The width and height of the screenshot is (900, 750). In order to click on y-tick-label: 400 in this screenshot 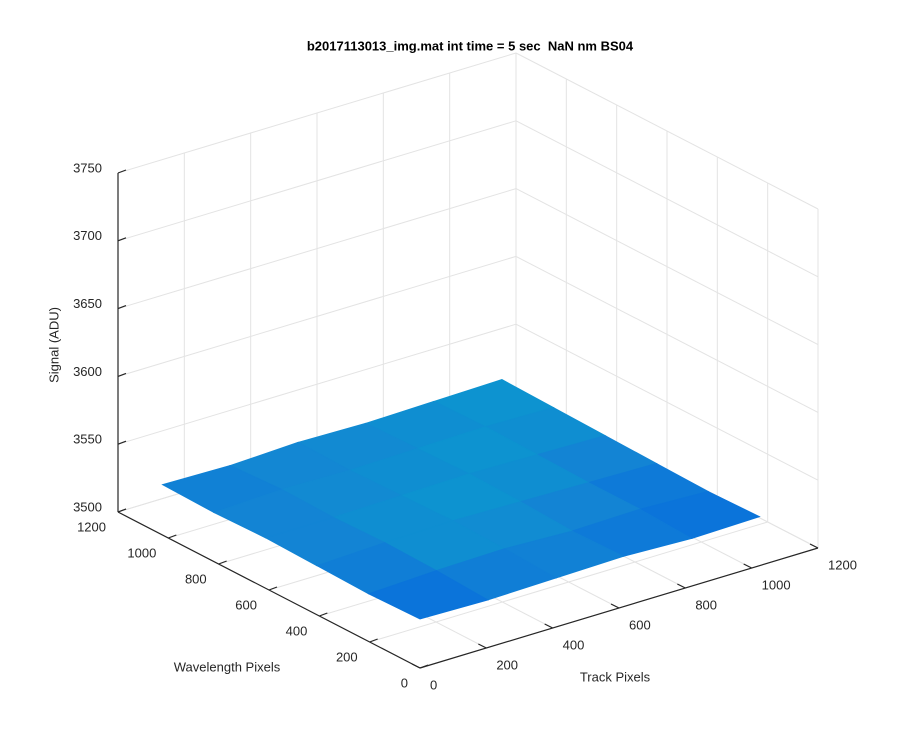, I will do `click(297, 630)`.